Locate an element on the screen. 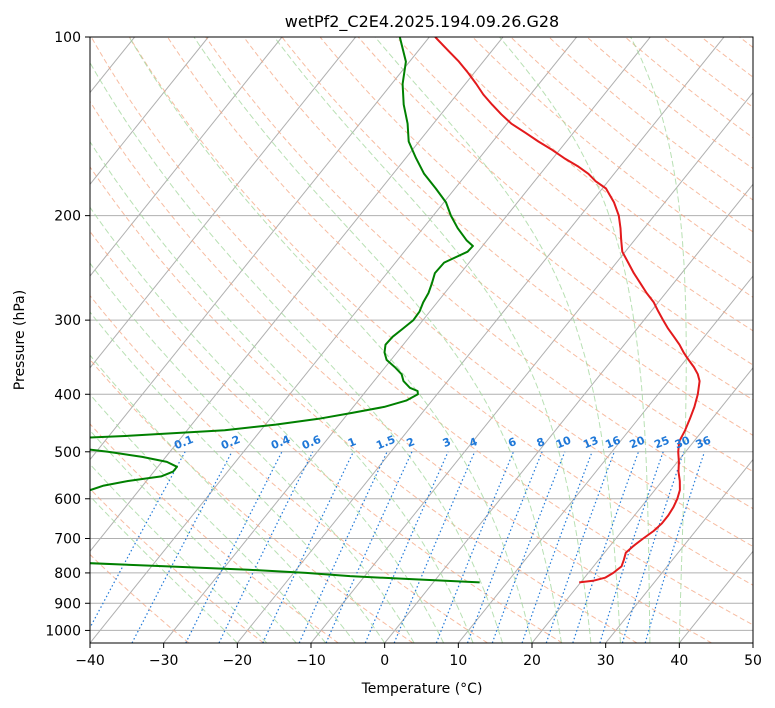 Image resolution: width=775 pixels, height=708 pixels. x-tick-label: 50 is located at coordinates (753, 661).